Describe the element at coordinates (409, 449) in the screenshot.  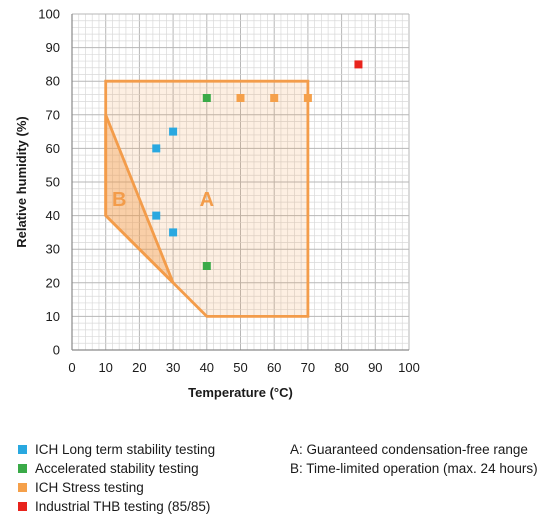
I see `note-a: A: Guaranteed condensation-free range` at that location.